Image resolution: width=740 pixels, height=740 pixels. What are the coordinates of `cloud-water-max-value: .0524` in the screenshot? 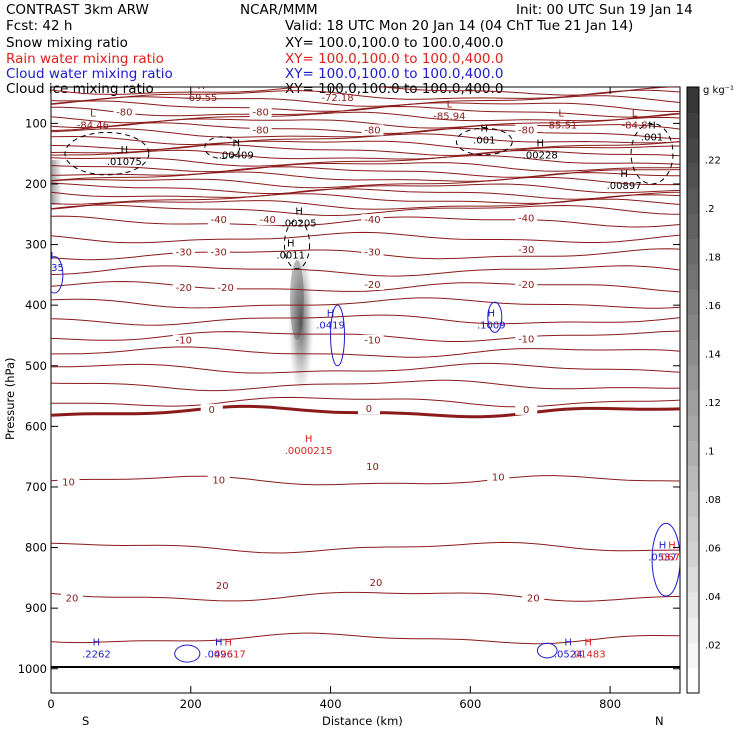 It's located at (568, 654).